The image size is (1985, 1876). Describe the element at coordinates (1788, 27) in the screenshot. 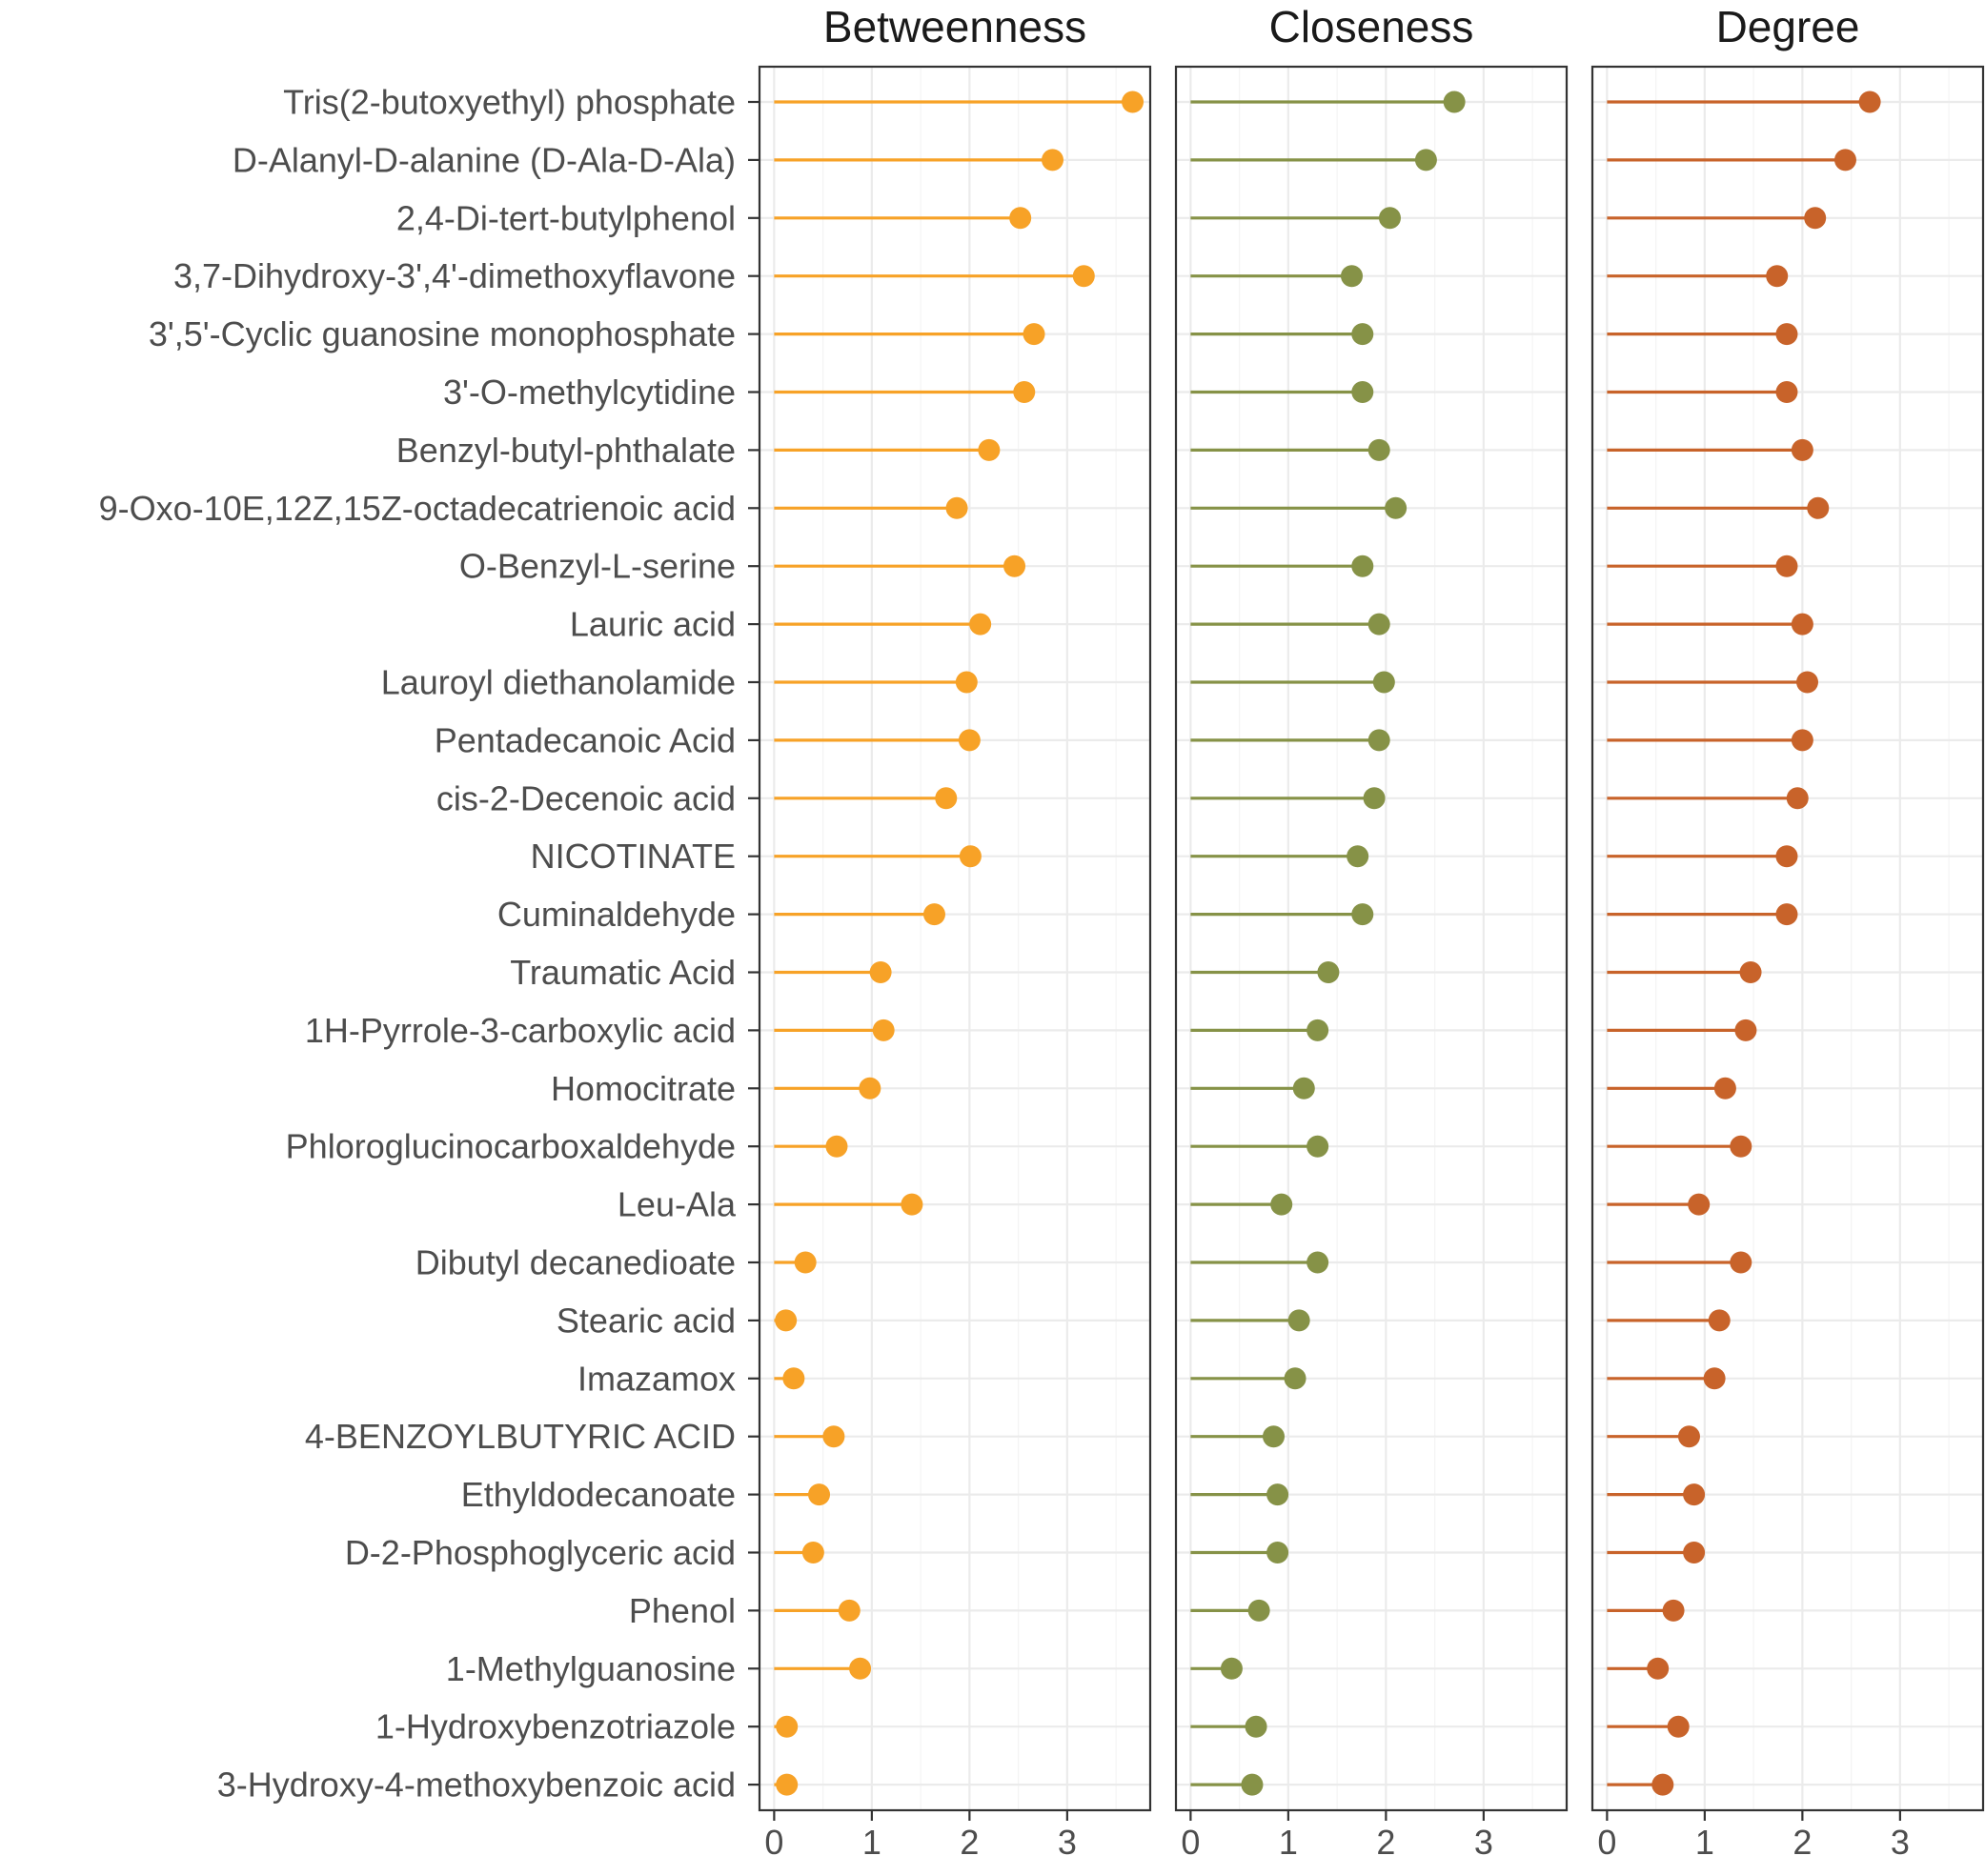

I see `facet-title: Degree` at that location.